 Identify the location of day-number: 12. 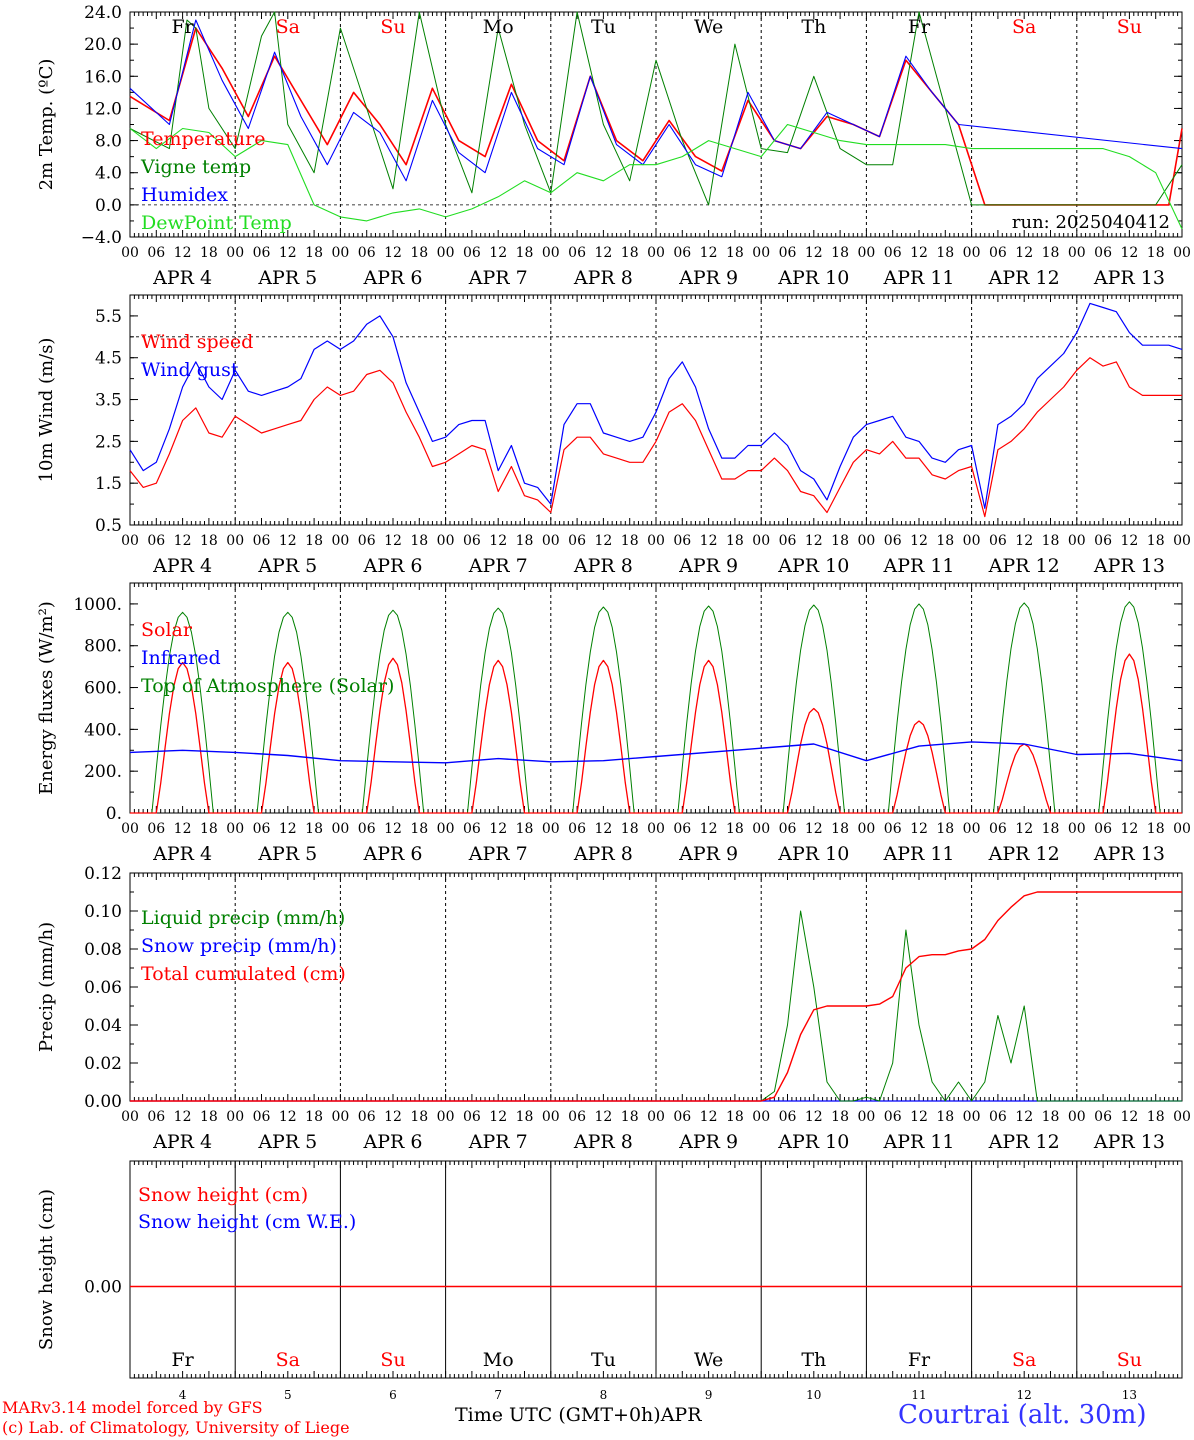
(1024, 1395).